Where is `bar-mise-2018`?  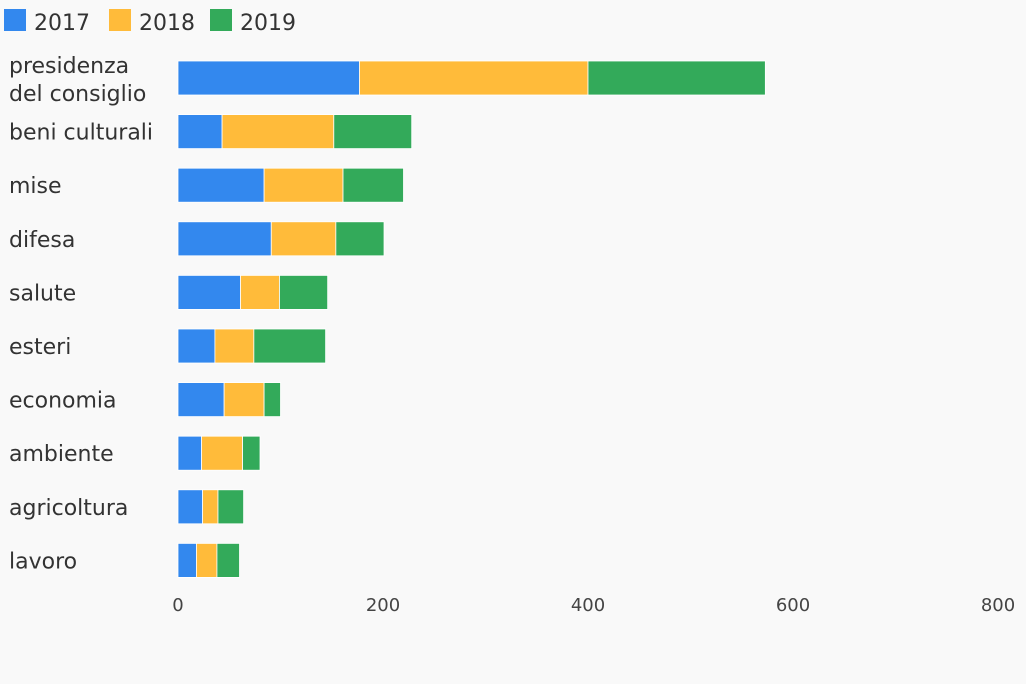 bar-mise-2018 is located at coordinates (303, 185).